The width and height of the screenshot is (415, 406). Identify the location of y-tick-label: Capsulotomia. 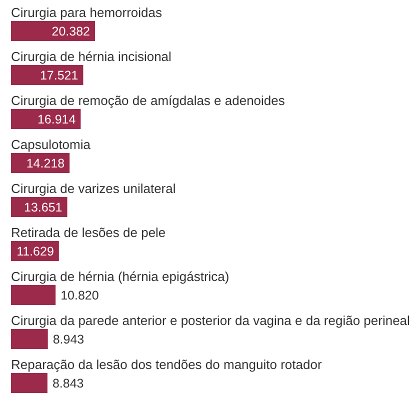
(51, 144).